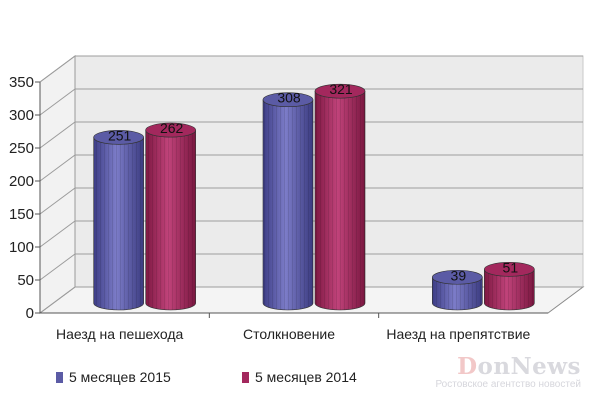  I want to click on legend: 5 месяцев 2015 5 месяцев 2014, so click(206, 377).